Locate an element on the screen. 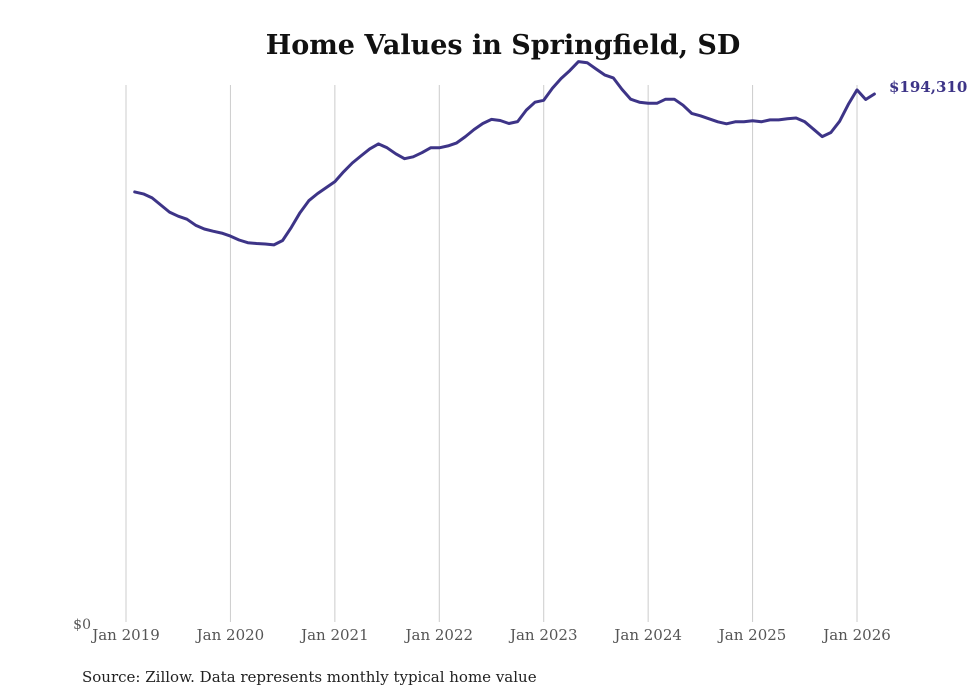  x-tick-label: Jan 2021 is located at coordinates (334, 635).